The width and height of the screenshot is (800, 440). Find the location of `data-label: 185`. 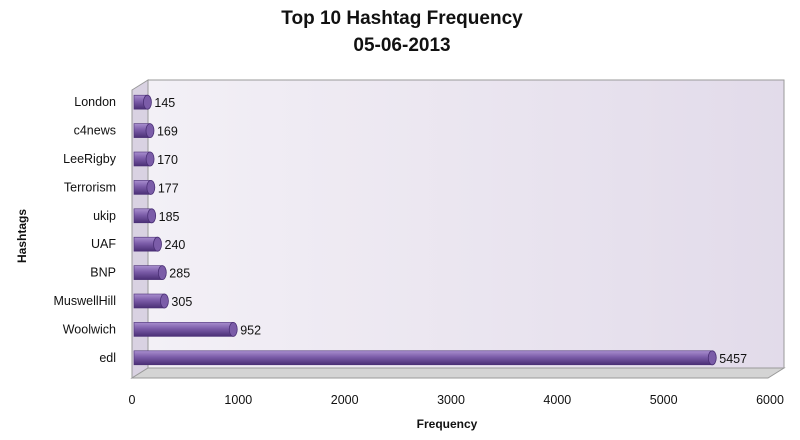

data-label: 185 is located at coordinates (169, 217).